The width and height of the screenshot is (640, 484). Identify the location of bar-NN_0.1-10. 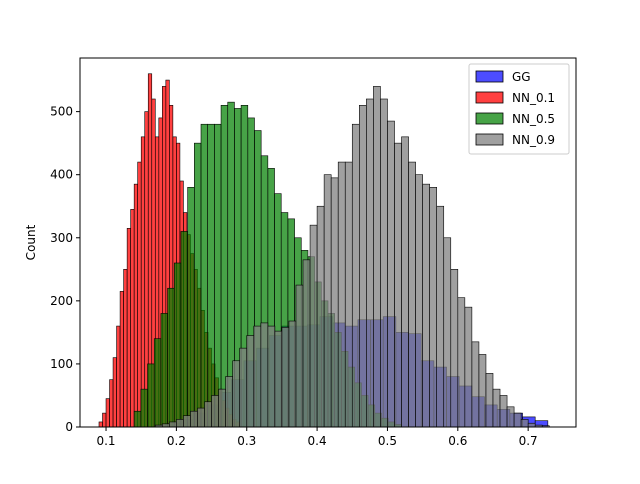
(135, 305).